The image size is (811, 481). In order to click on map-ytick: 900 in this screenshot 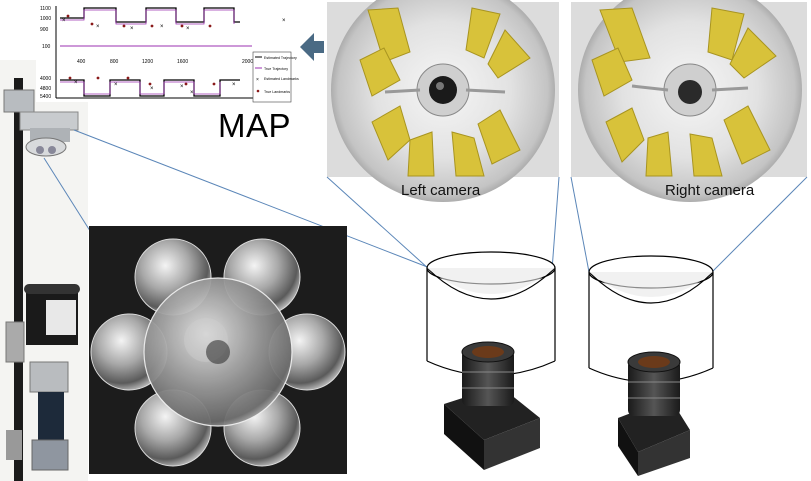, I will do `click(44, 30)`.